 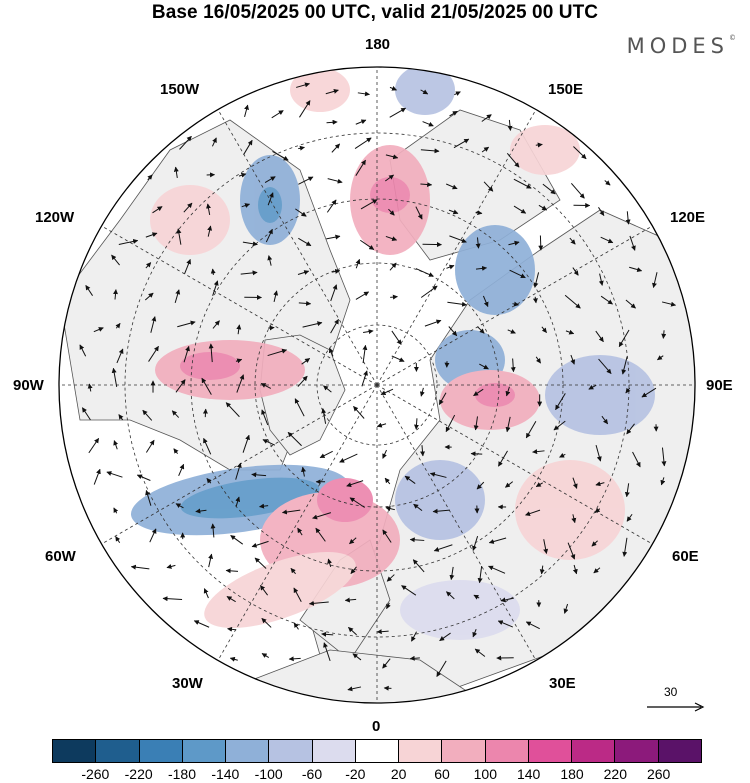 I want to click on lon-label-120e: 120E, so click(x=688, y=217).